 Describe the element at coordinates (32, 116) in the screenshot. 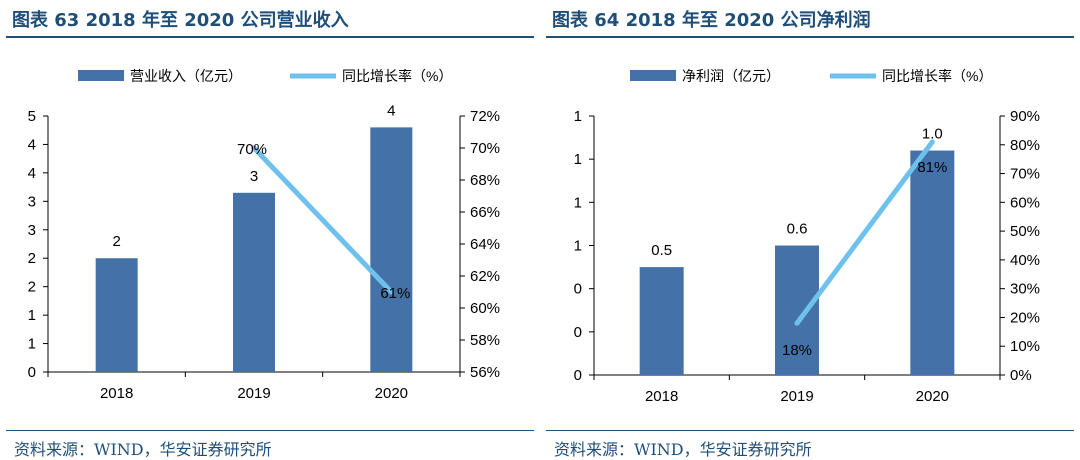

I see `left-axis-tick-label: 5` at that location.